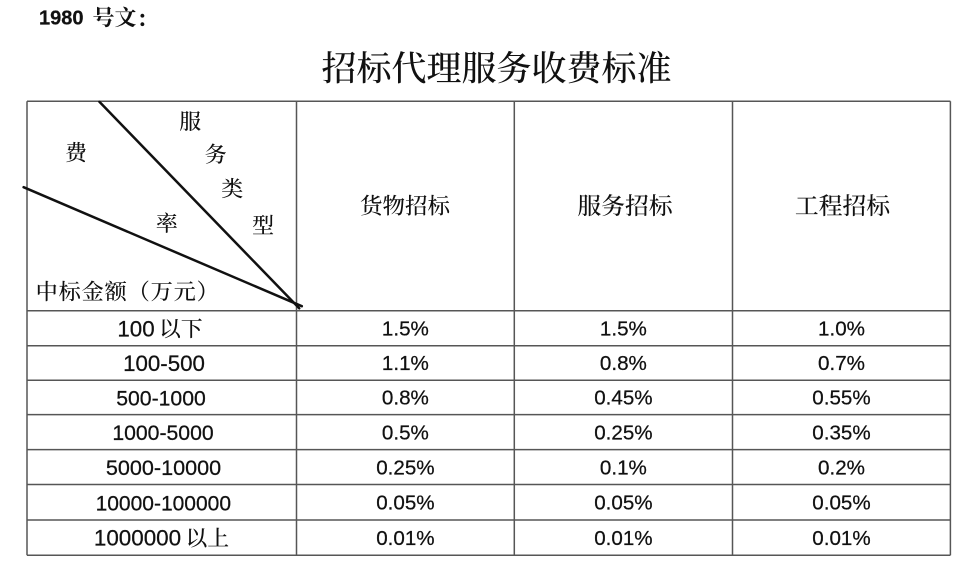 This screenshot has height=586, width=976. I want to click on svg-text: 1.0%, so click(841, 329).